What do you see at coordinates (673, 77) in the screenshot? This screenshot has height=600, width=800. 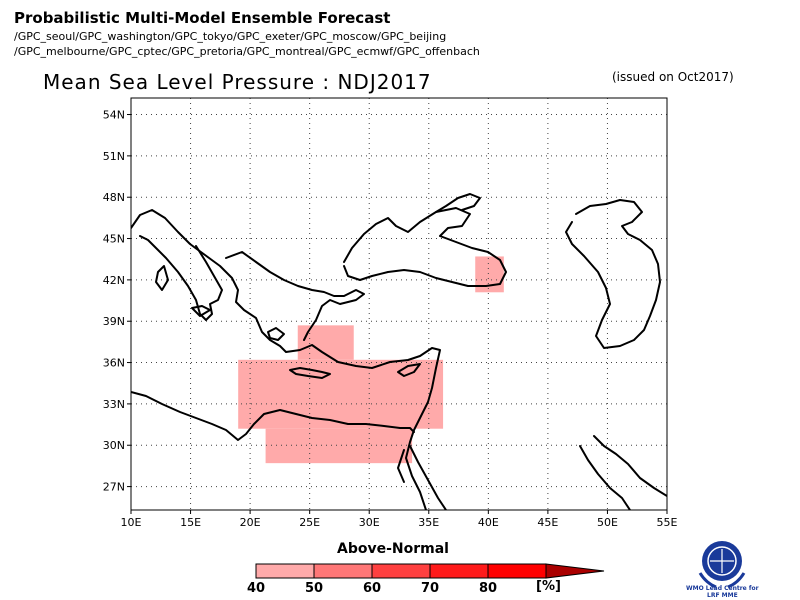 I see `issued-date: (issued on Oct2017)` at bounding box center [673, 77].